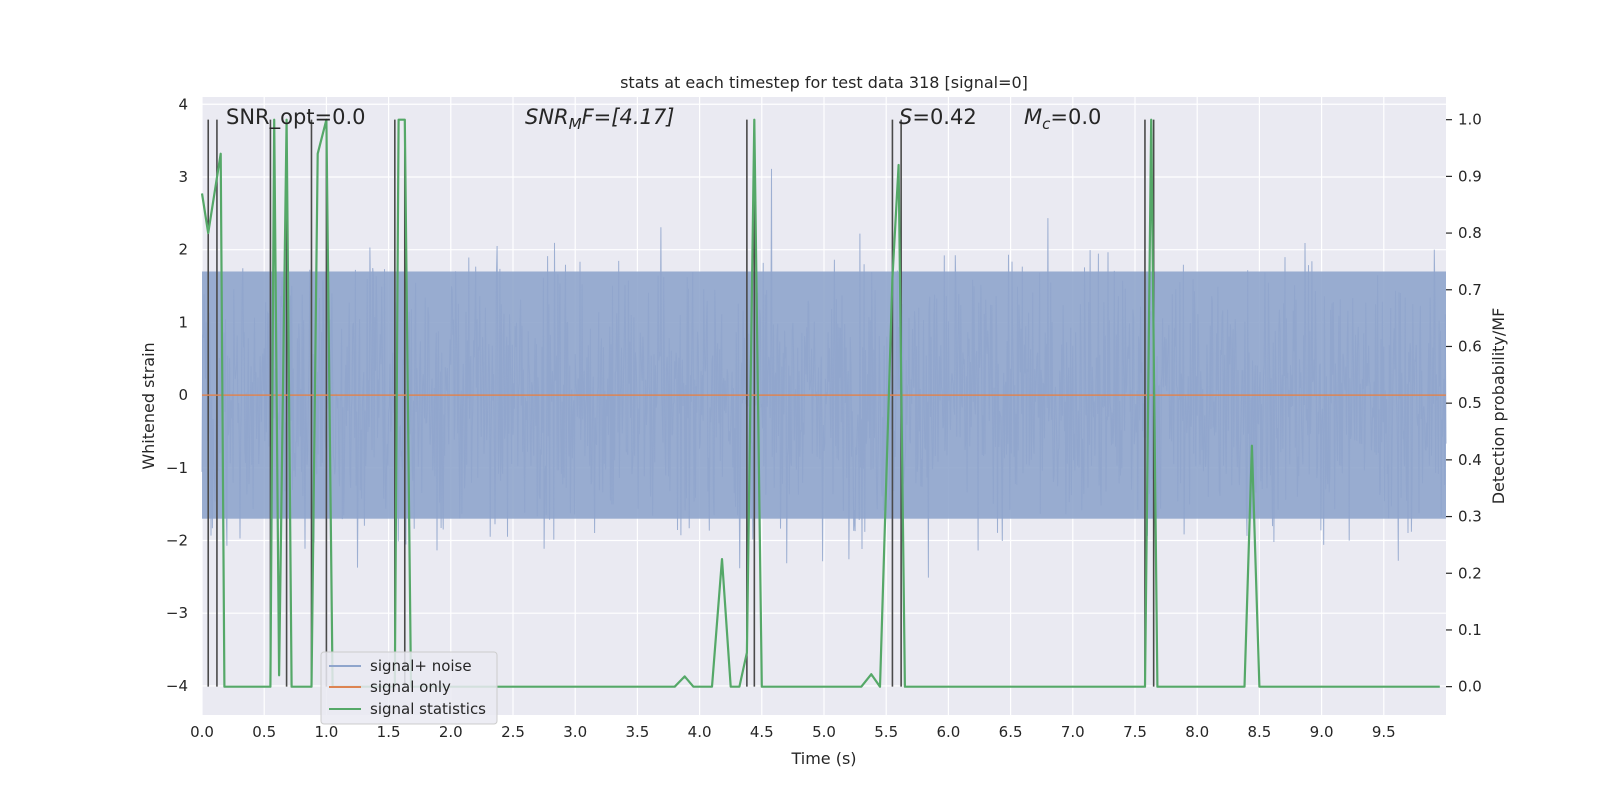 This screenshot has height=800, width=1600. Describe the element at coordinates (824, 732) in the screenshot. I see `x-tick-label: 5.0` at that location.